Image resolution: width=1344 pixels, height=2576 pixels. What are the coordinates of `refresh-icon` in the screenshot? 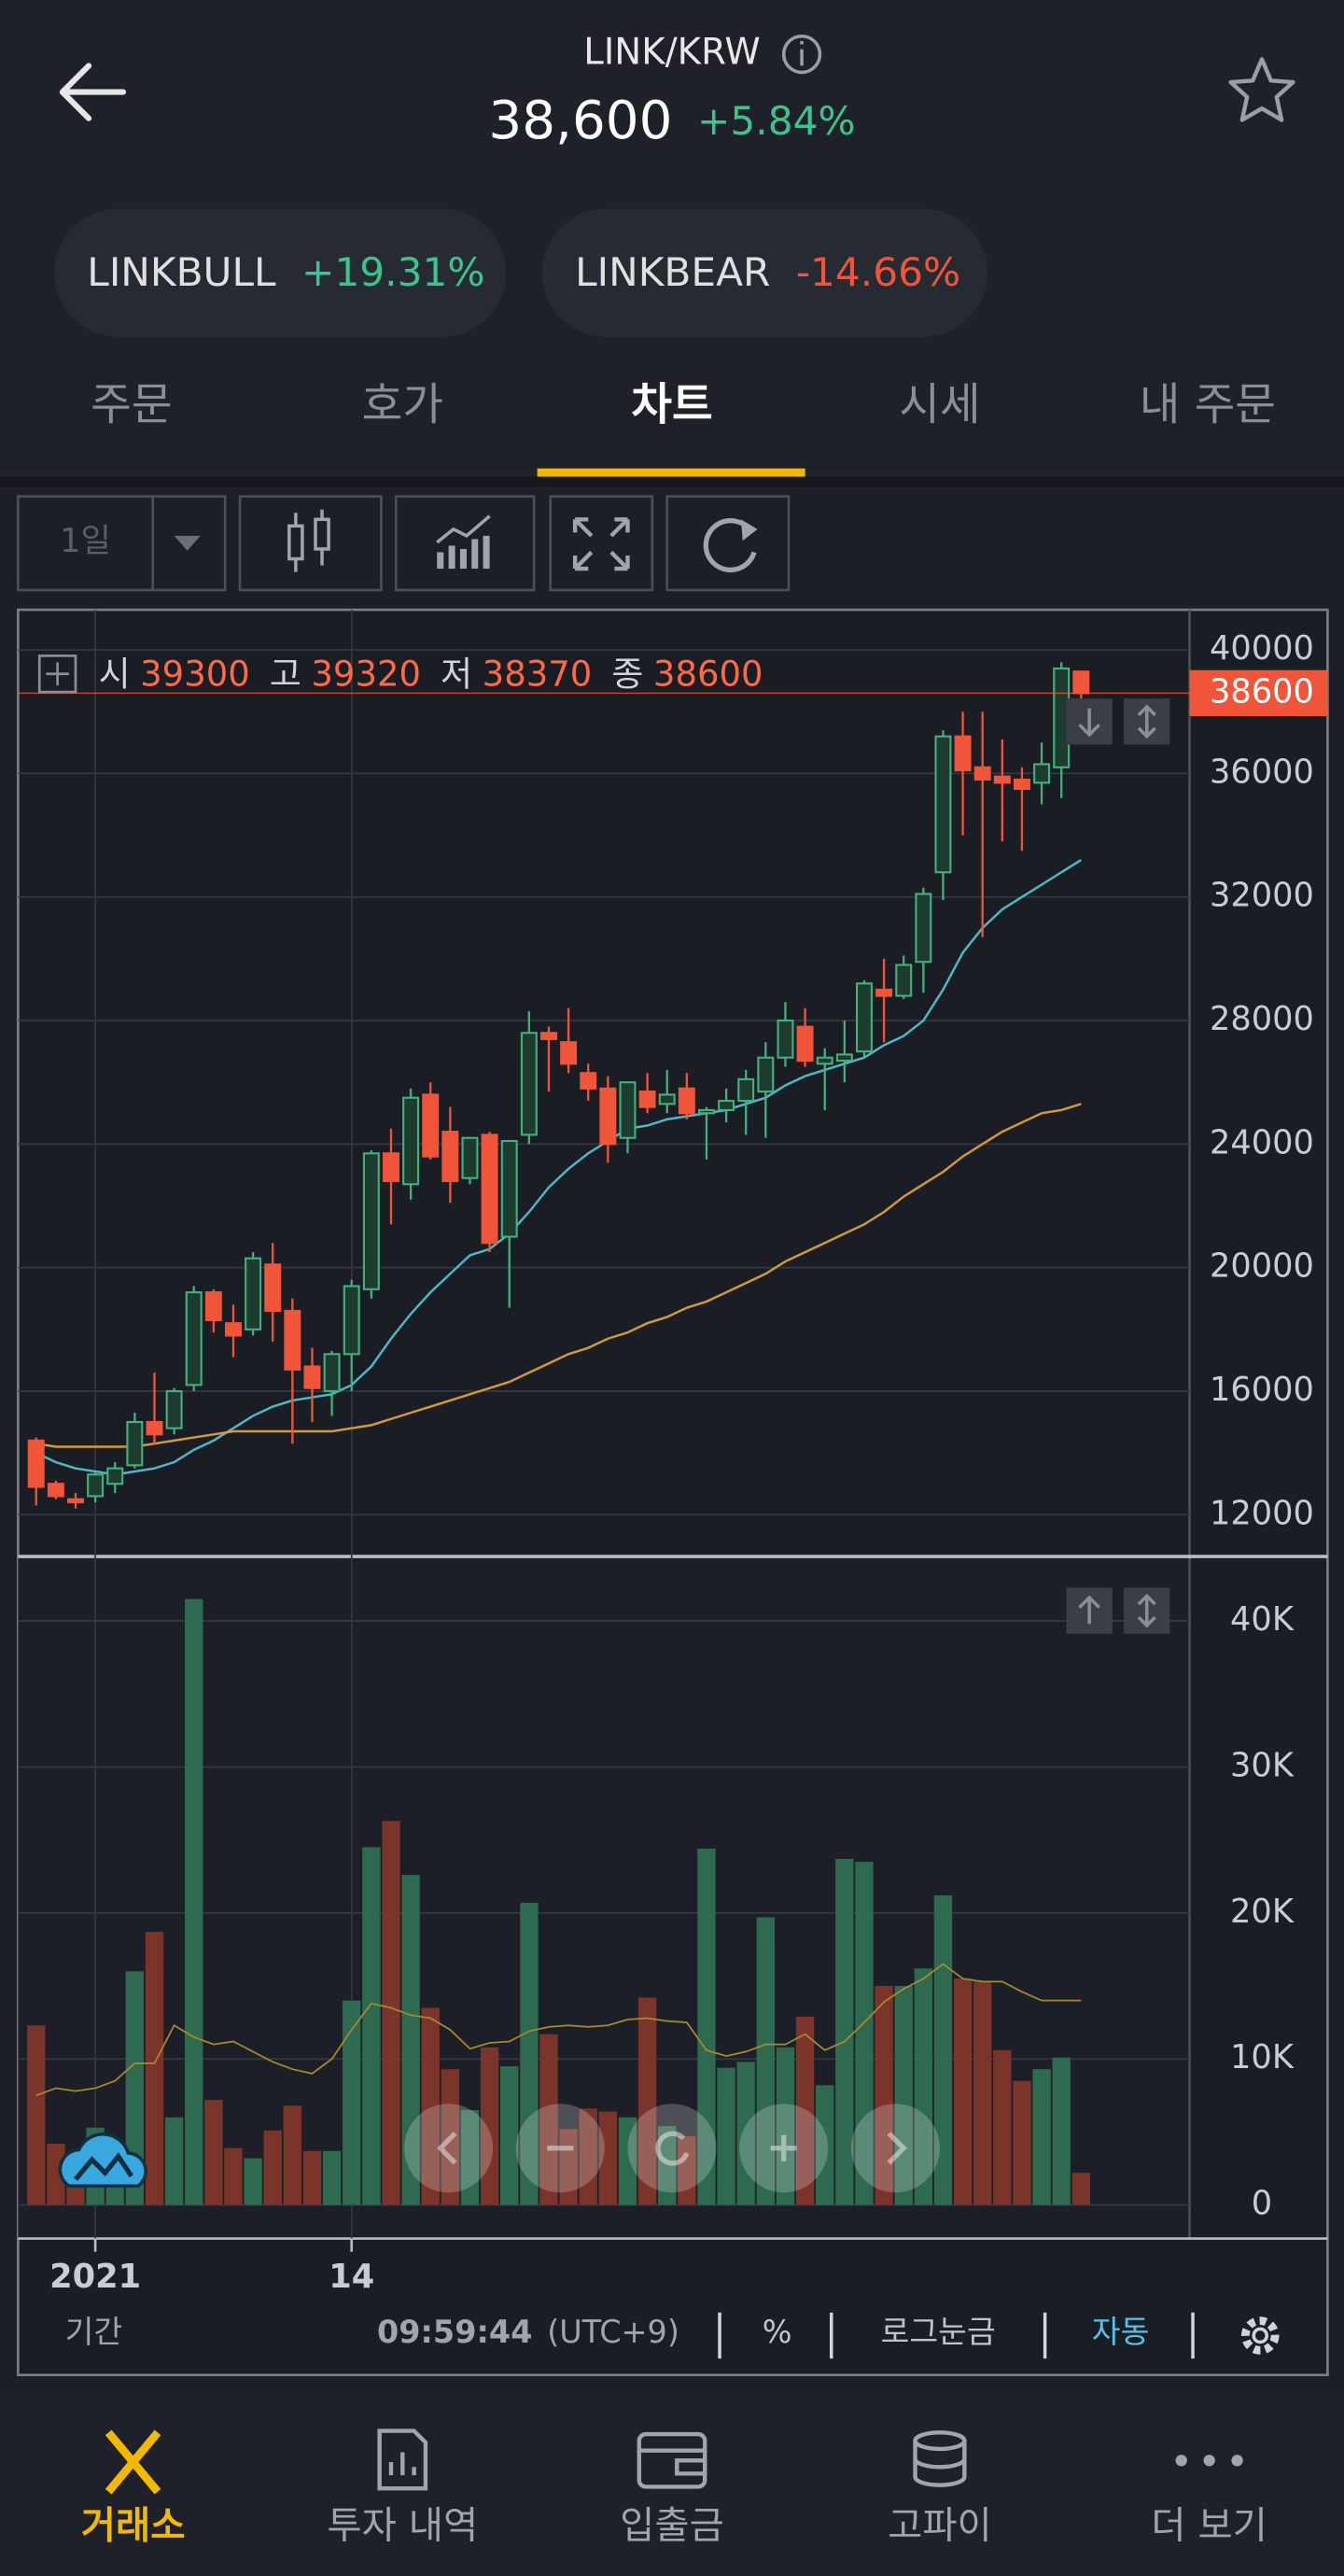 It's located at (730, 545).